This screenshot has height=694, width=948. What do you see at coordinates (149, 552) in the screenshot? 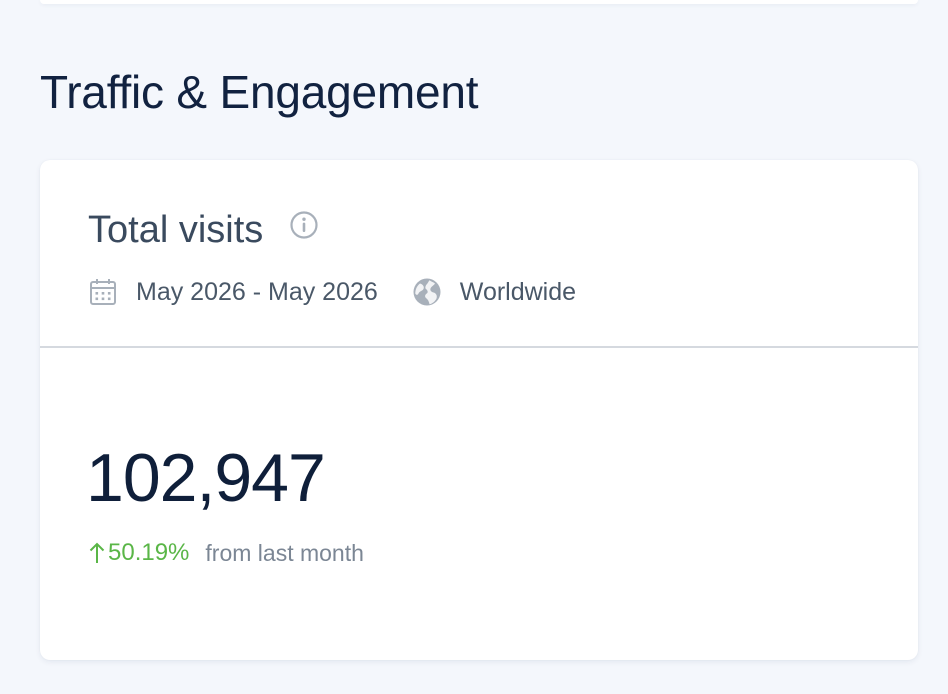
I see `change-percent: 50.19%` at bounding box center [149, 552].